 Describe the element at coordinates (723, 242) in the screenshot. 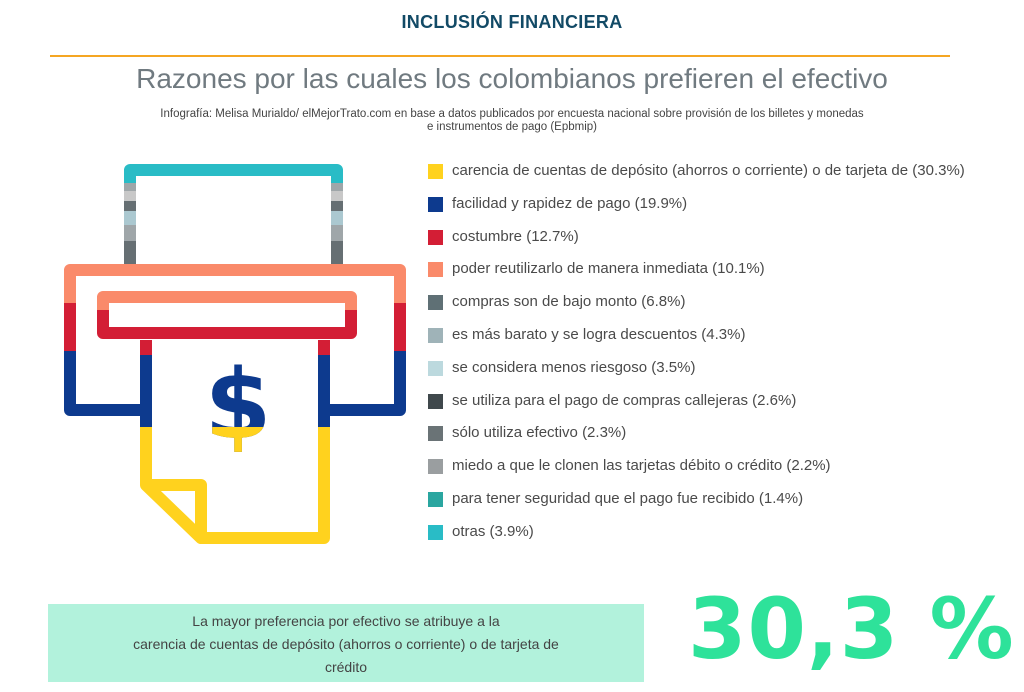

I see `legend-item: costumbre (12.7%)` at that location.